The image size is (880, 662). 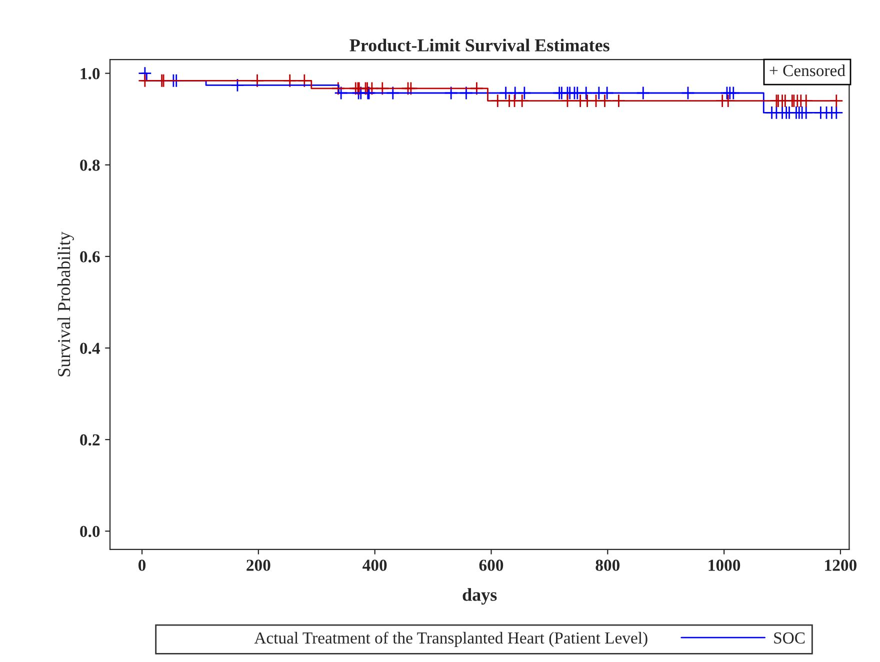 What do you see at coordinates (90, 348) in the screenshot?
I see `y-tick-label: 0.4` at bounding box center [90, 348].